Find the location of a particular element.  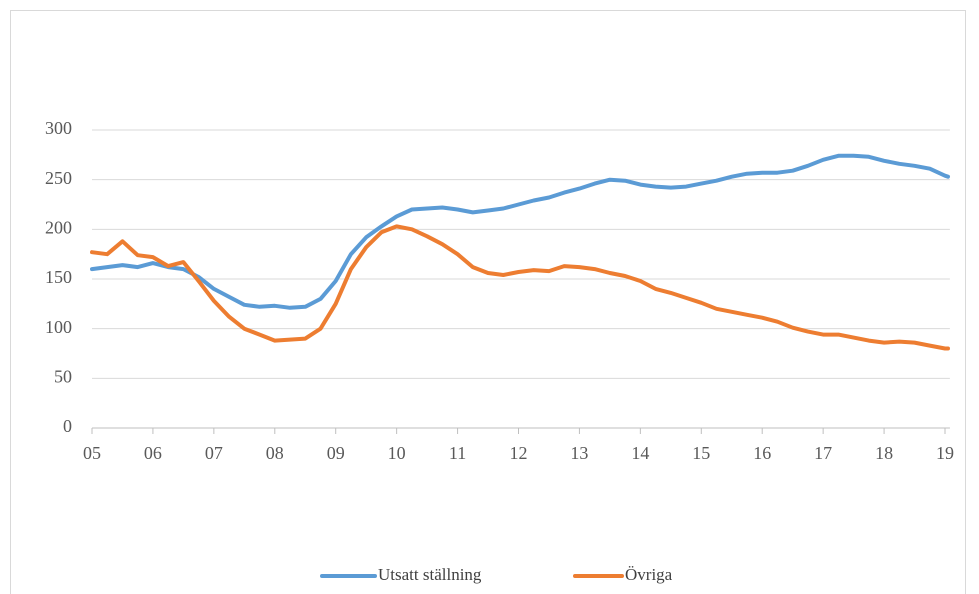

x-tick-label: 12 is located at coordinates (519, 453).